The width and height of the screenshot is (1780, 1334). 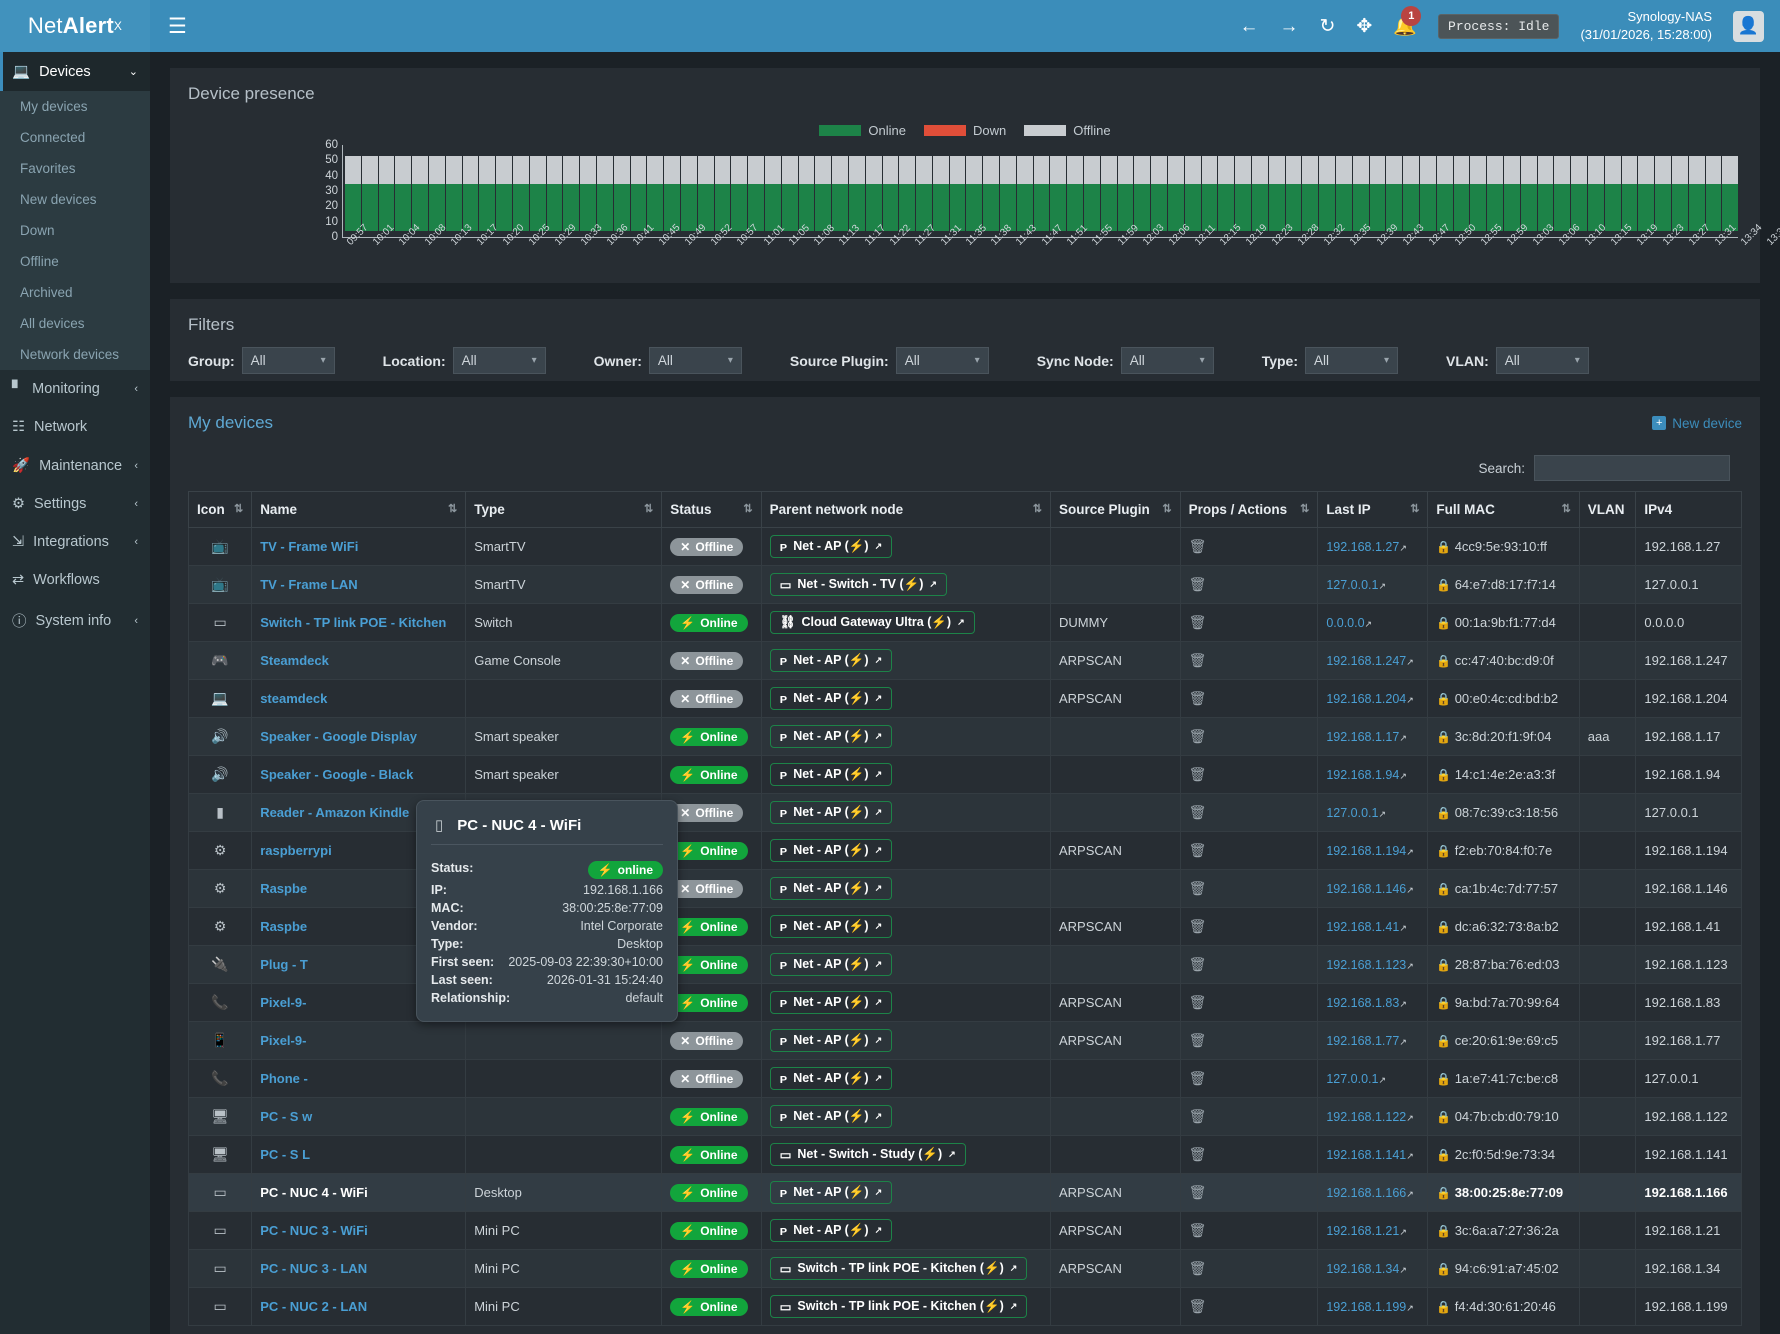 I want to click on last-ip-link: 192.168.1.27, so click(x=1363, y=547).